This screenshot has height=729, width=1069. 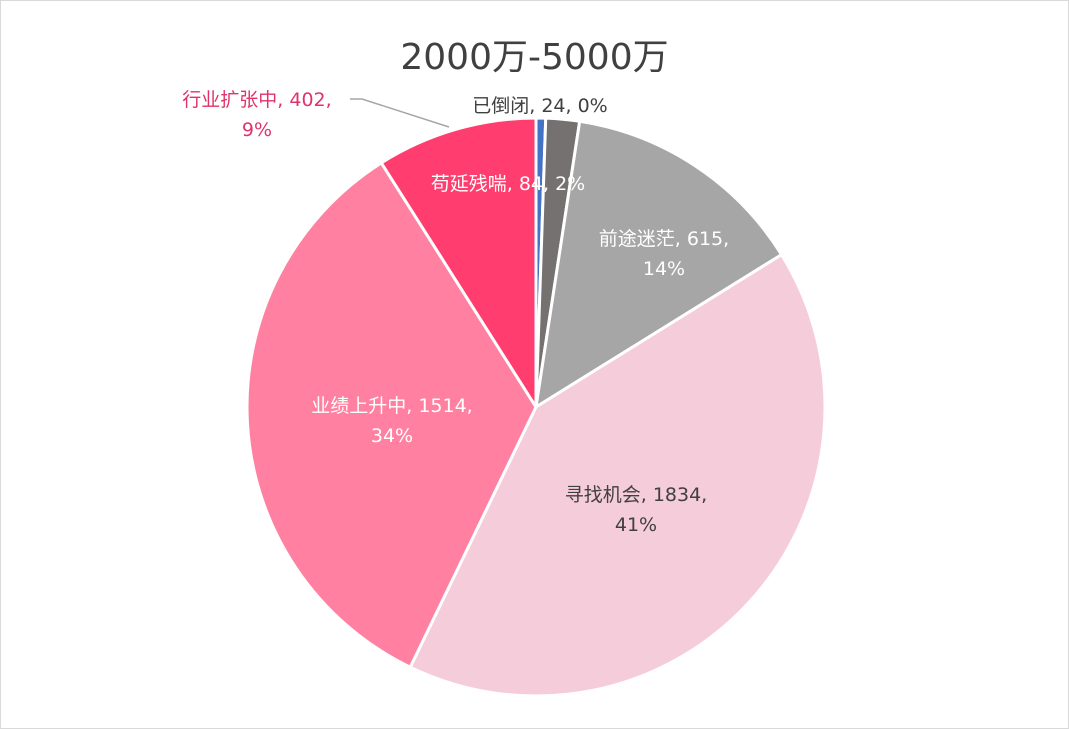 I want to click on slice-label-0: 已倒闭, 24, 0%, so click(x=539, y=106).